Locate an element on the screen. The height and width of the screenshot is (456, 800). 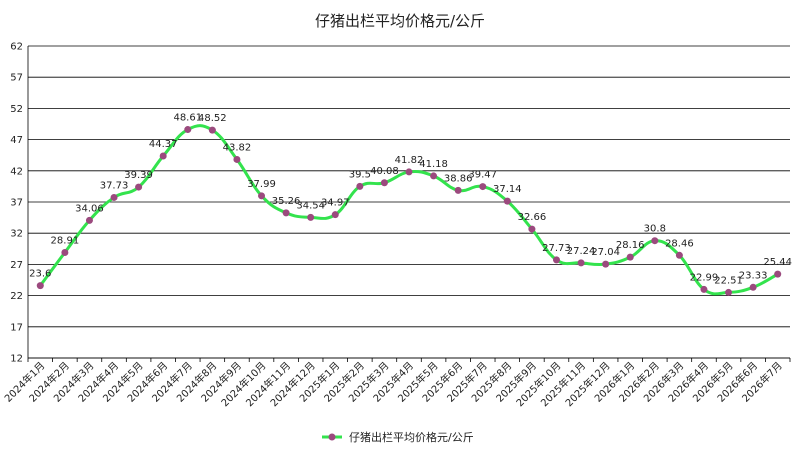
data-label: 30.8 is located at coordinates (655, 229).